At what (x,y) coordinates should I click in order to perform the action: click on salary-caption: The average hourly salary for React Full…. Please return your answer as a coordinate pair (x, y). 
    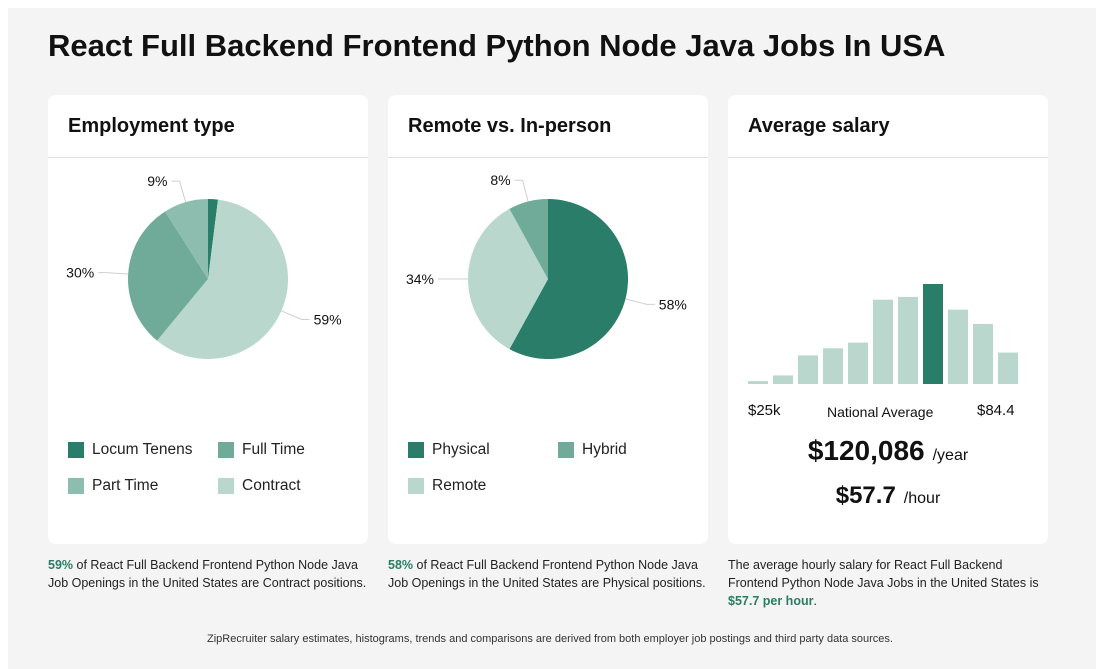
    Looking at the image, I should click on (889, 583).